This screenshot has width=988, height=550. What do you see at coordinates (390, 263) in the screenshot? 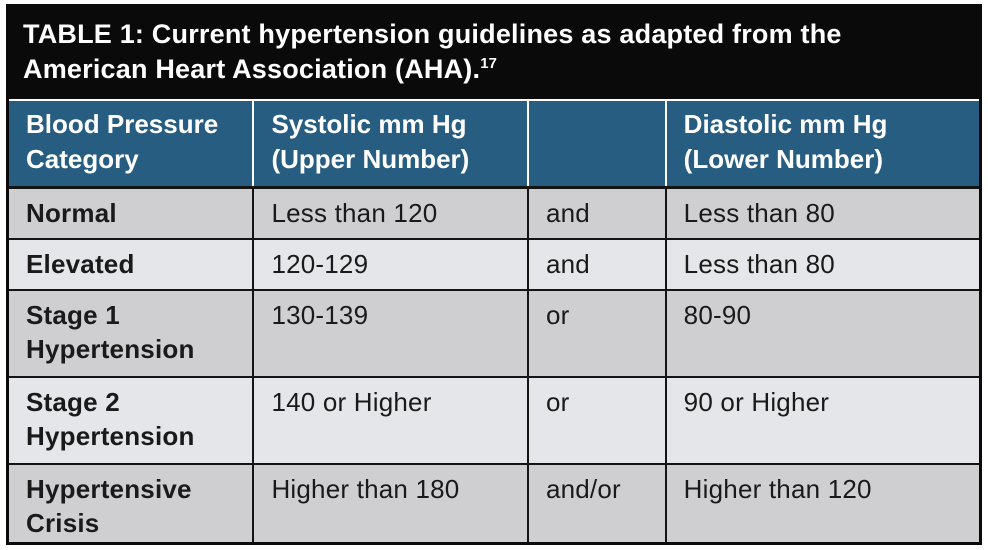
I see `systolic-cell: 120-129` at bounding box center [390, 263].